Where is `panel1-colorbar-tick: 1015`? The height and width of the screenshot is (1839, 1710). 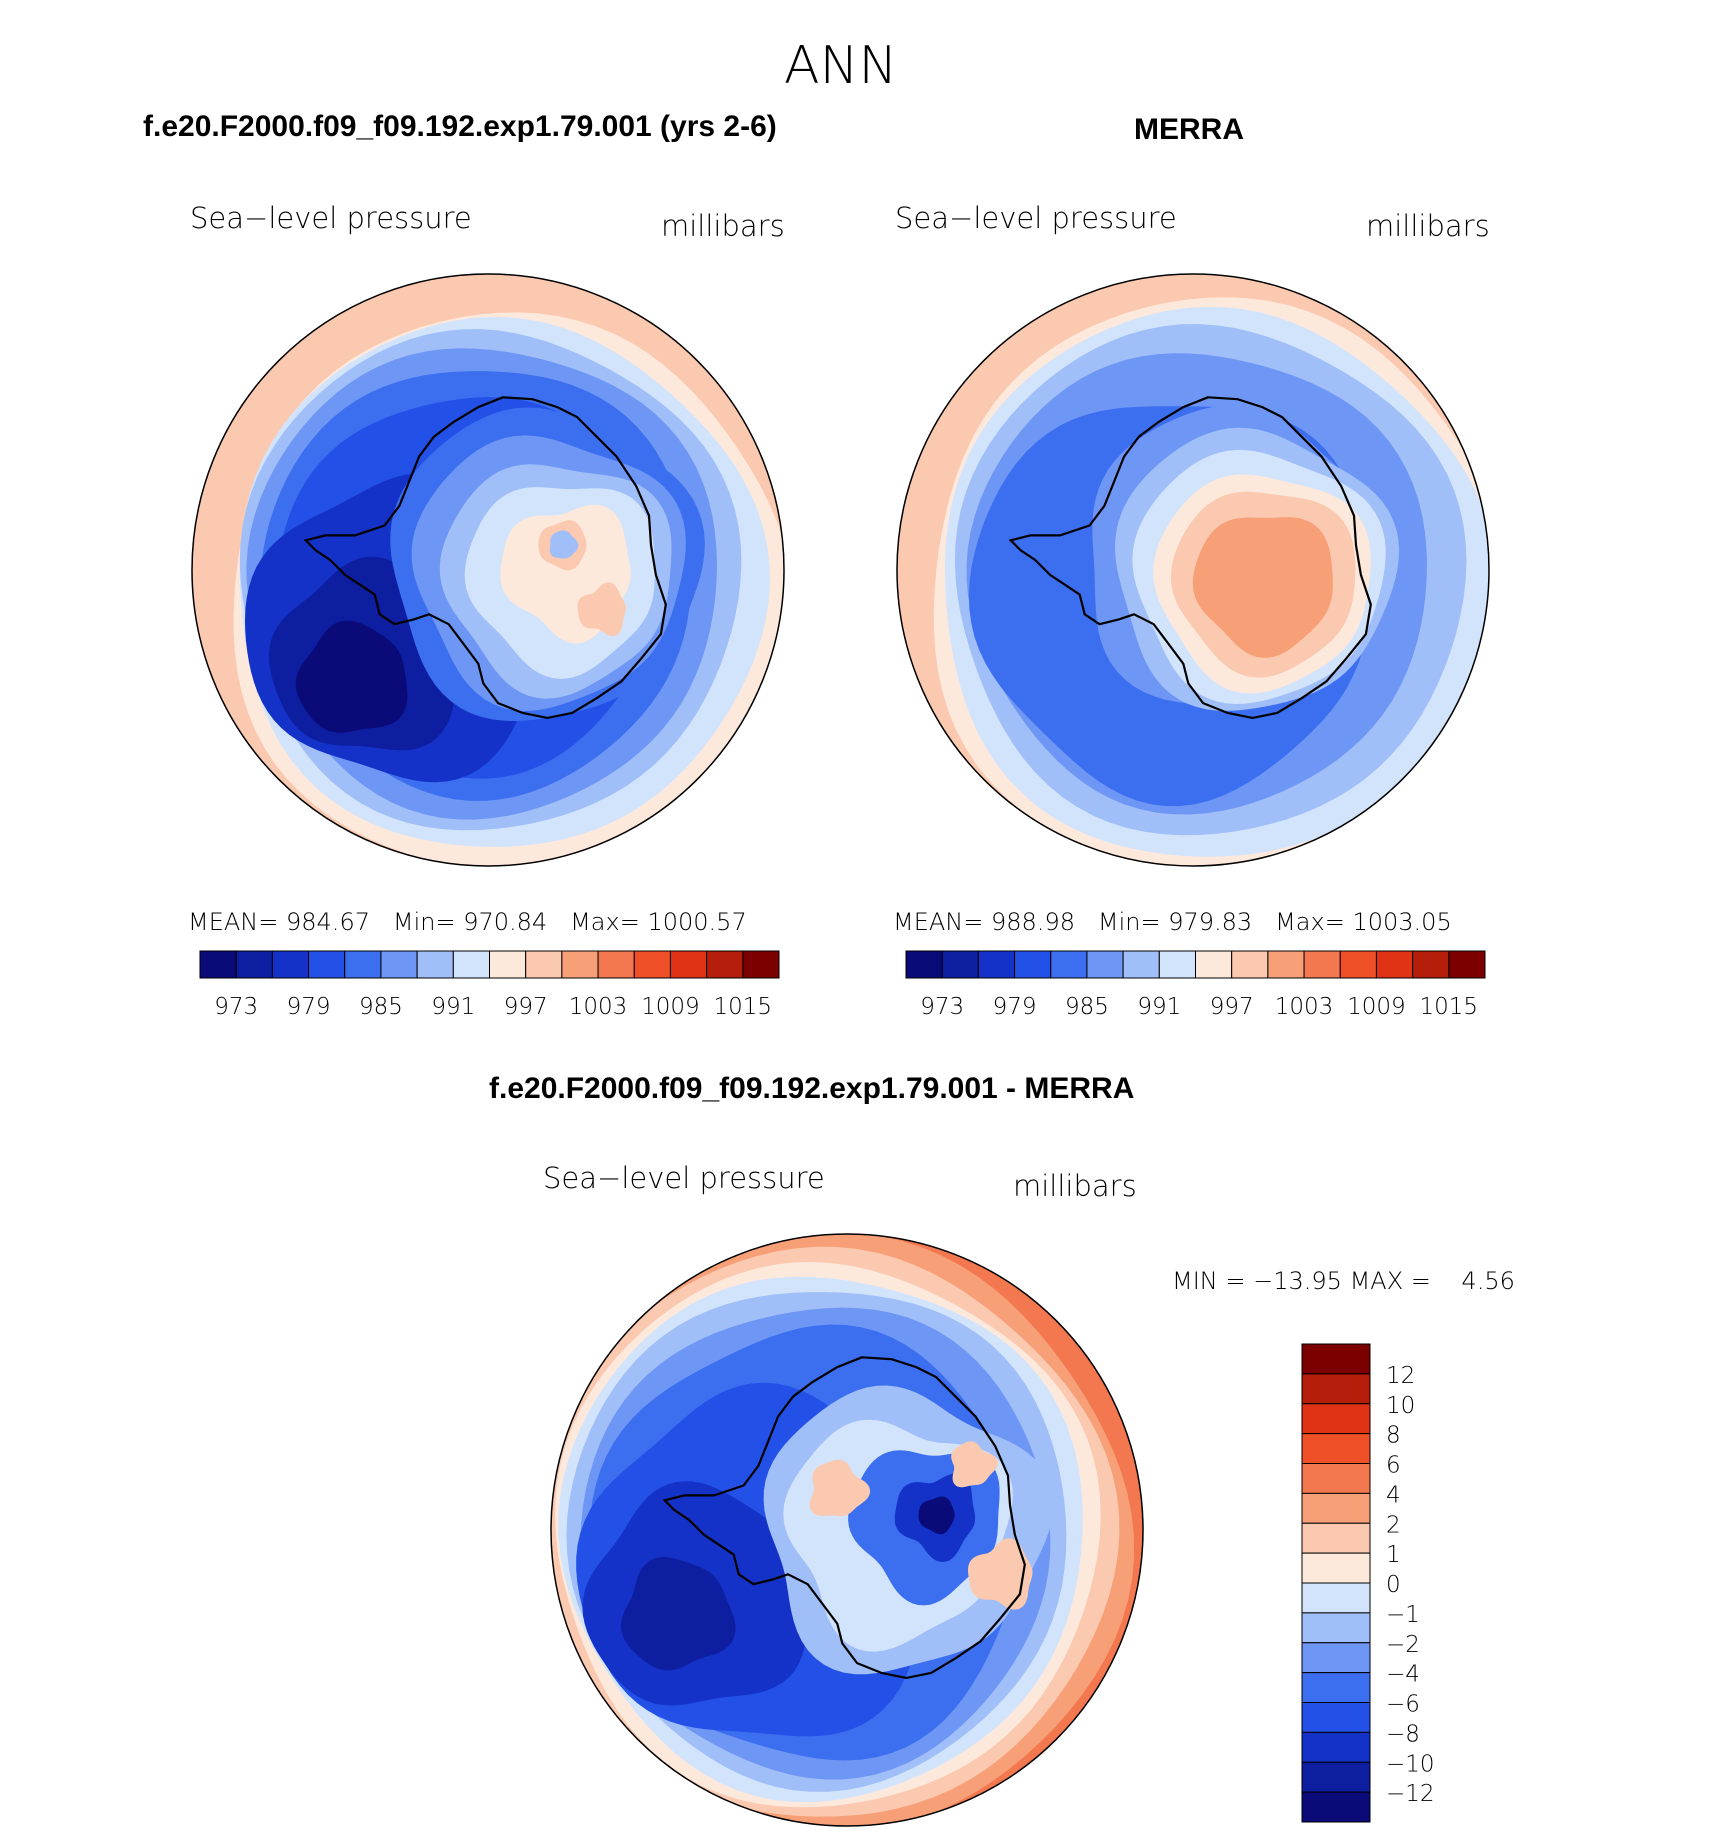 panel1-colorbar-tick: 1015 is located at coordinates (743, 1007).